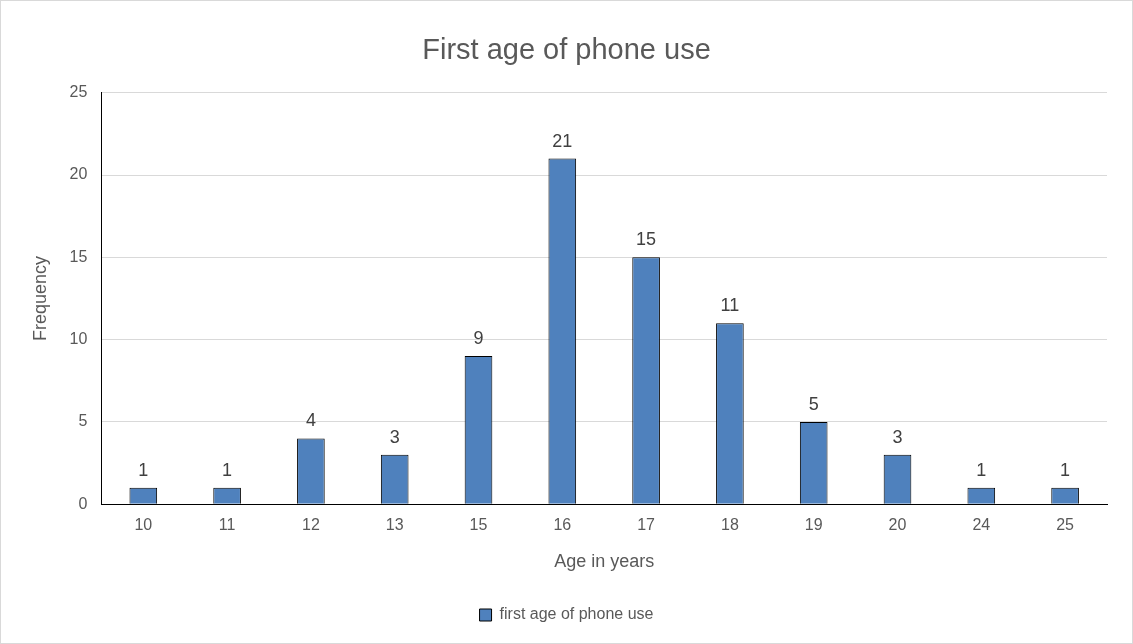  Describe the element at coordinates (78, 339) in the screenshot. I see `y-tick-label: 10` at that location.